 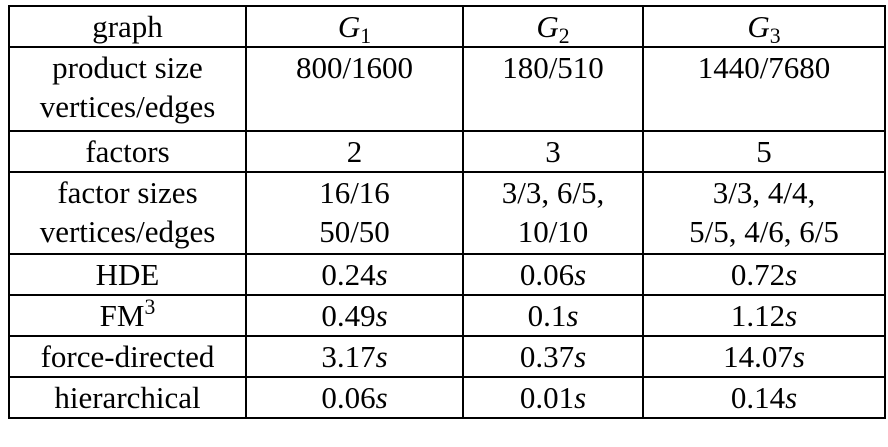 What do you see at coordinates (127, 106) in the screenshot?
I see `product-size-label-line-2: vertices/edges` at bounding box center [127, 106].